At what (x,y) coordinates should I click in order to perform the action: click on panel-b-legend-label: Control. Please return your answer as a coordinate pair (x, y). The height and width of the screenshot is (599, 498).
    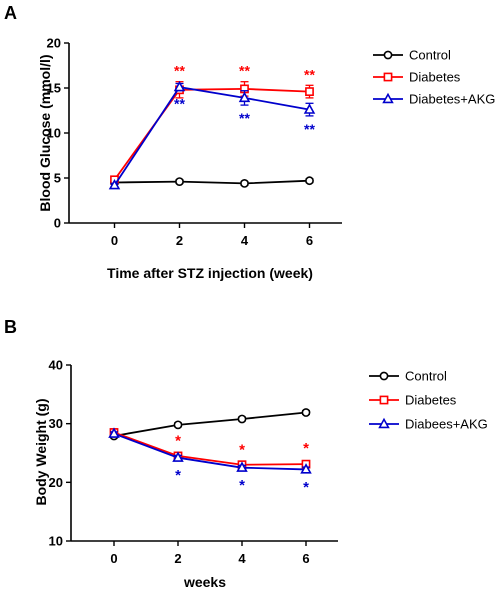
    Looking at the image, I should click on (426, 376).